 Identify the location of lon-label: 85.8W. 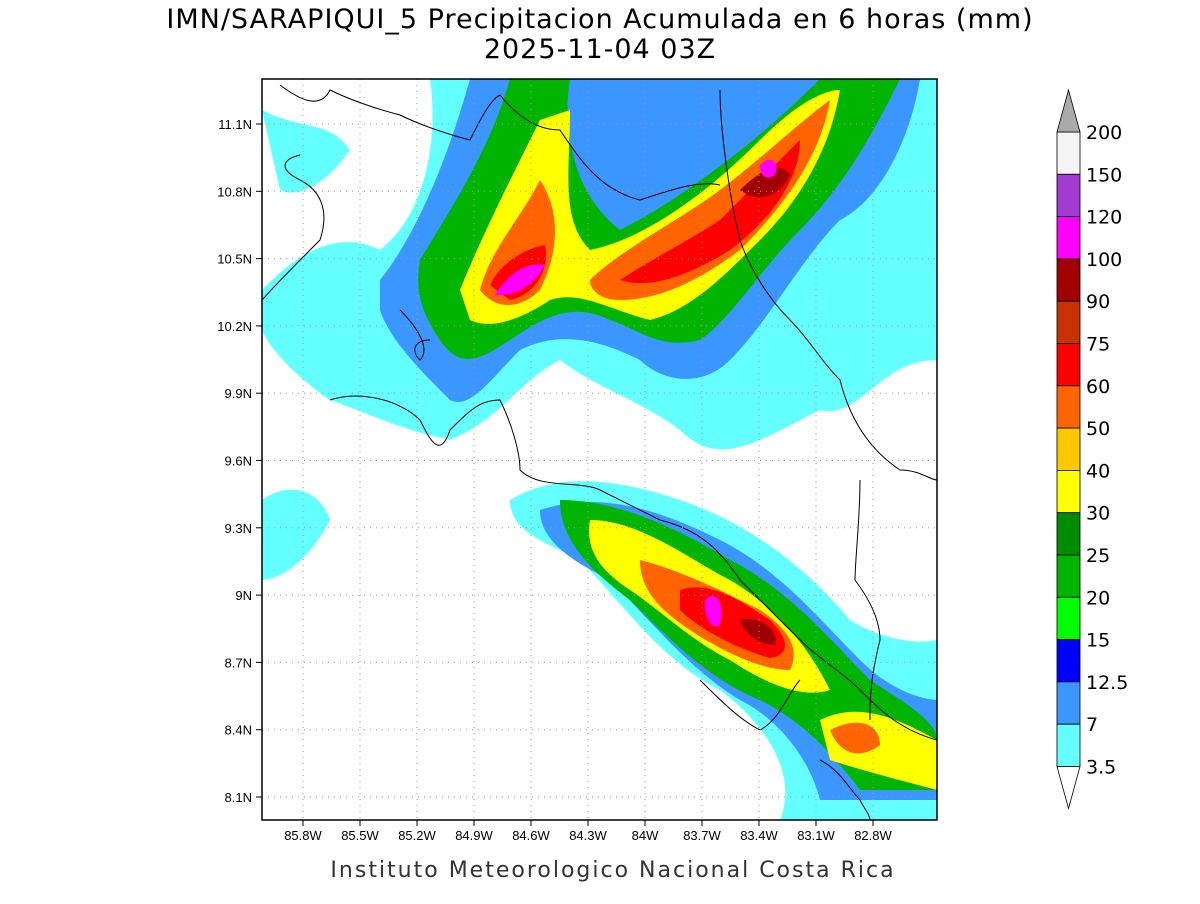
(303, 835).